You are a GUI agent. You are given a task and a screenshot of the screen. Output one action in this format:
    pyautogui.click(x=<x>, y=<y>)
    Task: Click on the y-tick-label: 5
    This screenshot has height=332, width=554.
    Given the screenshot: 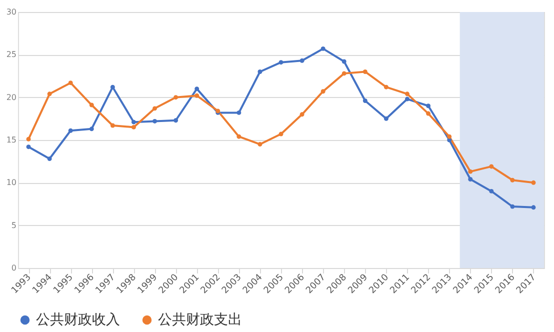 What is the action you would take?
    pyautogui.click(x=13, y=225)
    